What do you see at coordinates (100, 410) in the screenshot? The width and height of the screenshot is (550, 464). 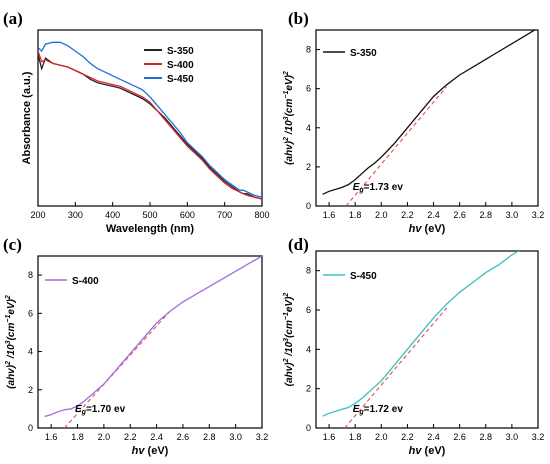 I see `eg-annotation: Eg=1.70 ev` at bounding box center [100, 410].